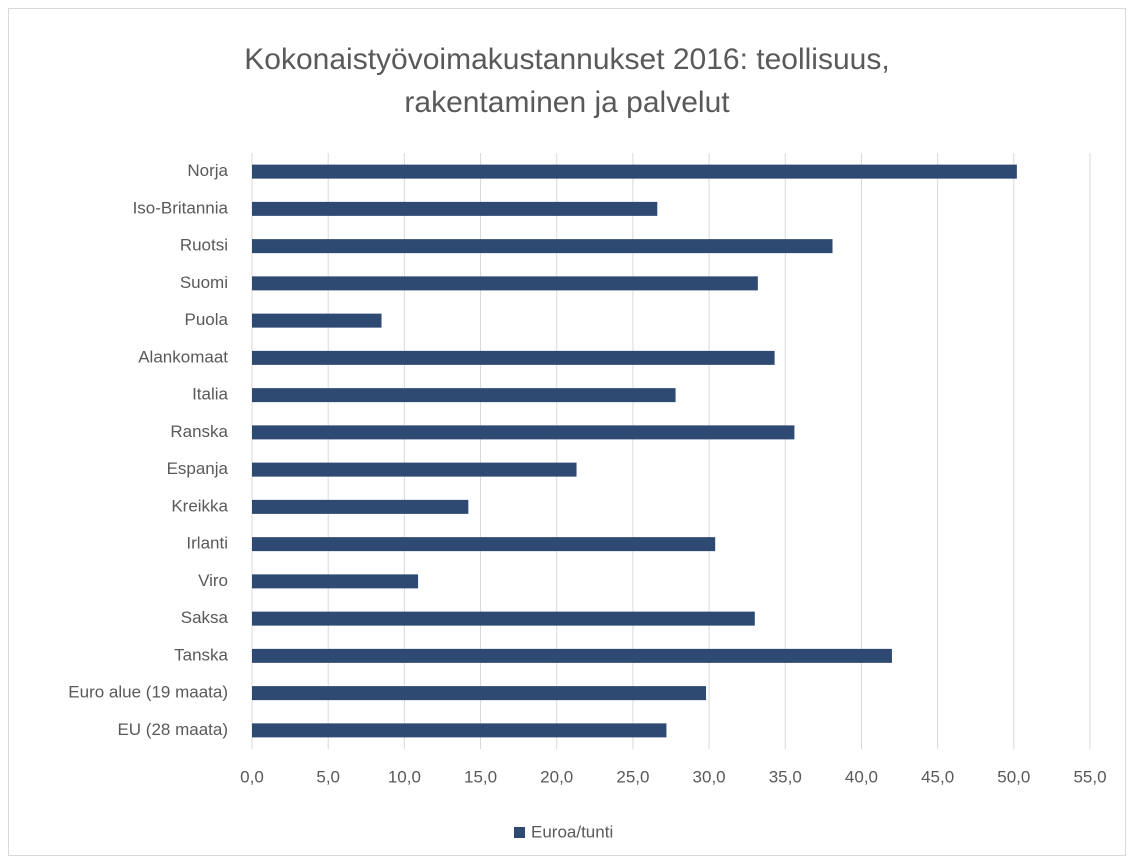 This screenshot has height=865, width=1134. I want to click on y-tick-label: EU (28 maata), so click(172, 729).